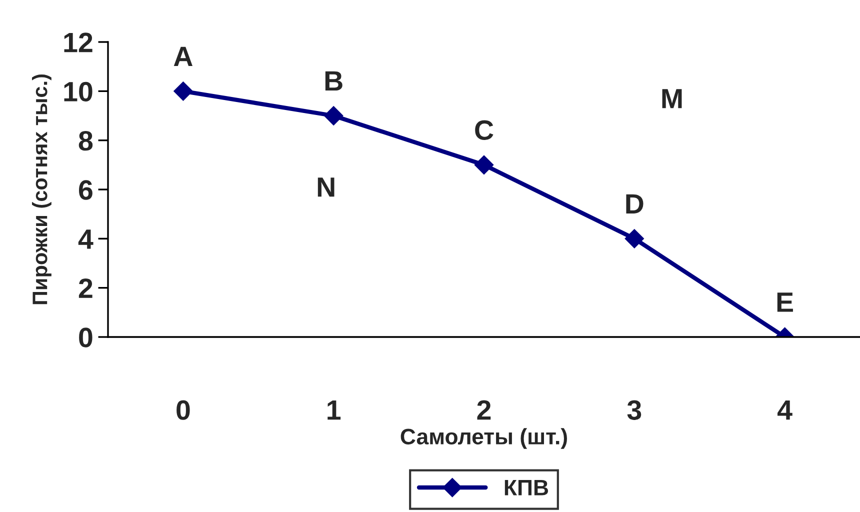 This screenshot has height=512, width=860. Describe the element at coordinates (78, 92) in the screenshot. I see `y-tick-label: 10` at that location.